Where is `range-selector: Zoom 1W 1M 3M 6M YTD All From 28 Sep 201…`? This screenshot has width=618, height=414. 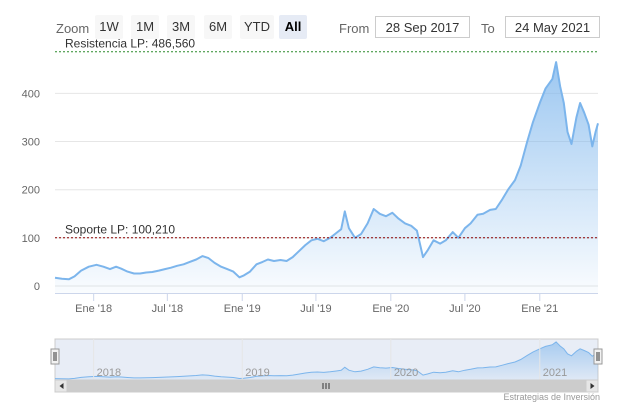
range-selector: Zoom 1W 1M 3M 6M YTD All From 28 Sep 201… is located at coordinates (309, 20).